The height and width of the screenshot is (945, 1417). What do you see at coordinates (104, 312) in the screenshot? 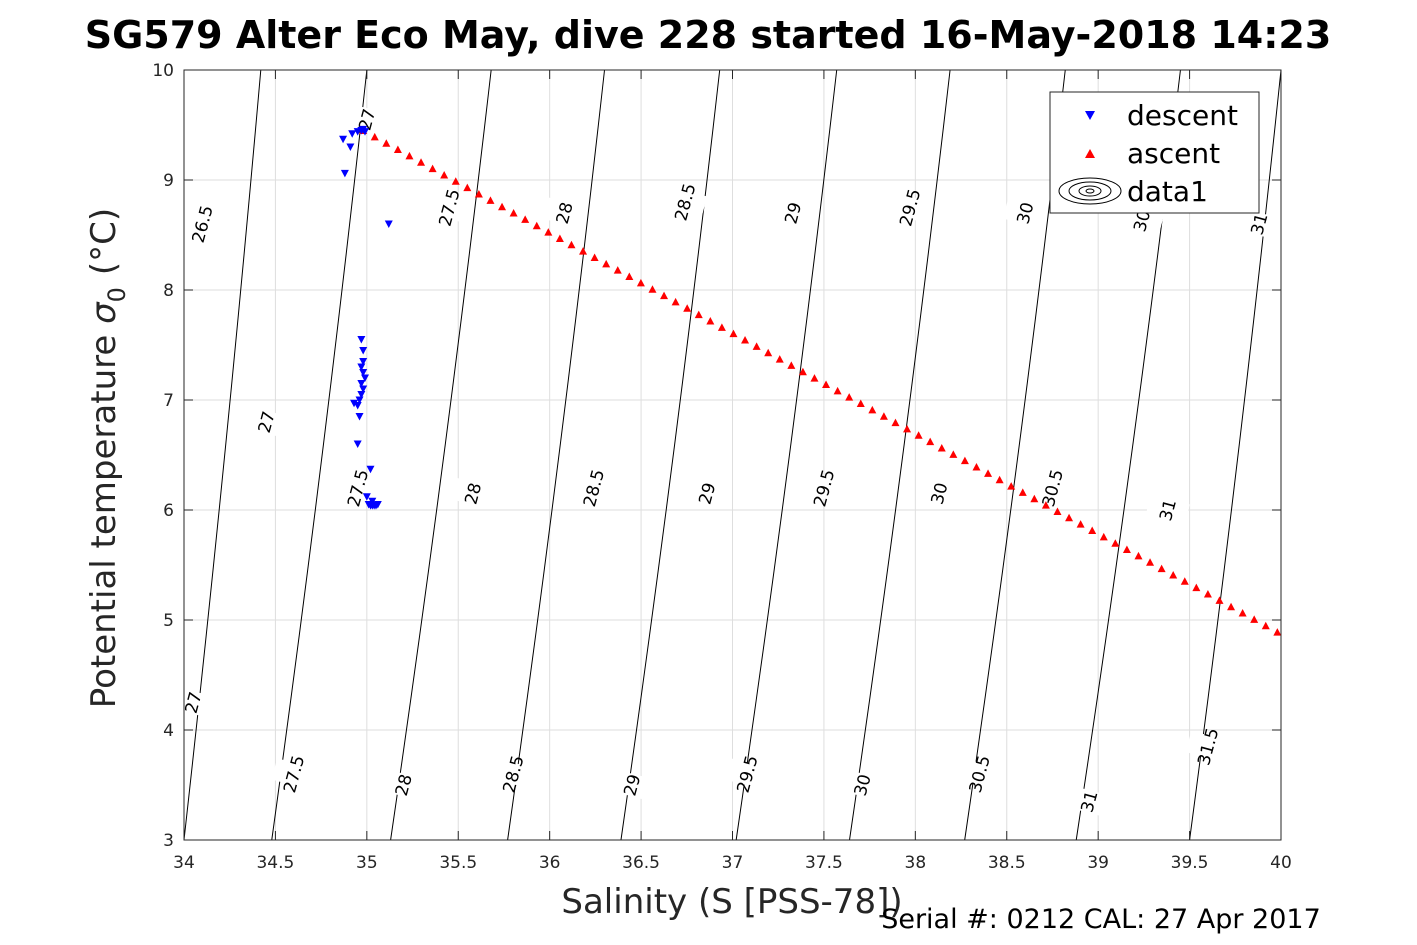
I see `y-axis-label-symbol: σ` at bounding box center [104, 312].